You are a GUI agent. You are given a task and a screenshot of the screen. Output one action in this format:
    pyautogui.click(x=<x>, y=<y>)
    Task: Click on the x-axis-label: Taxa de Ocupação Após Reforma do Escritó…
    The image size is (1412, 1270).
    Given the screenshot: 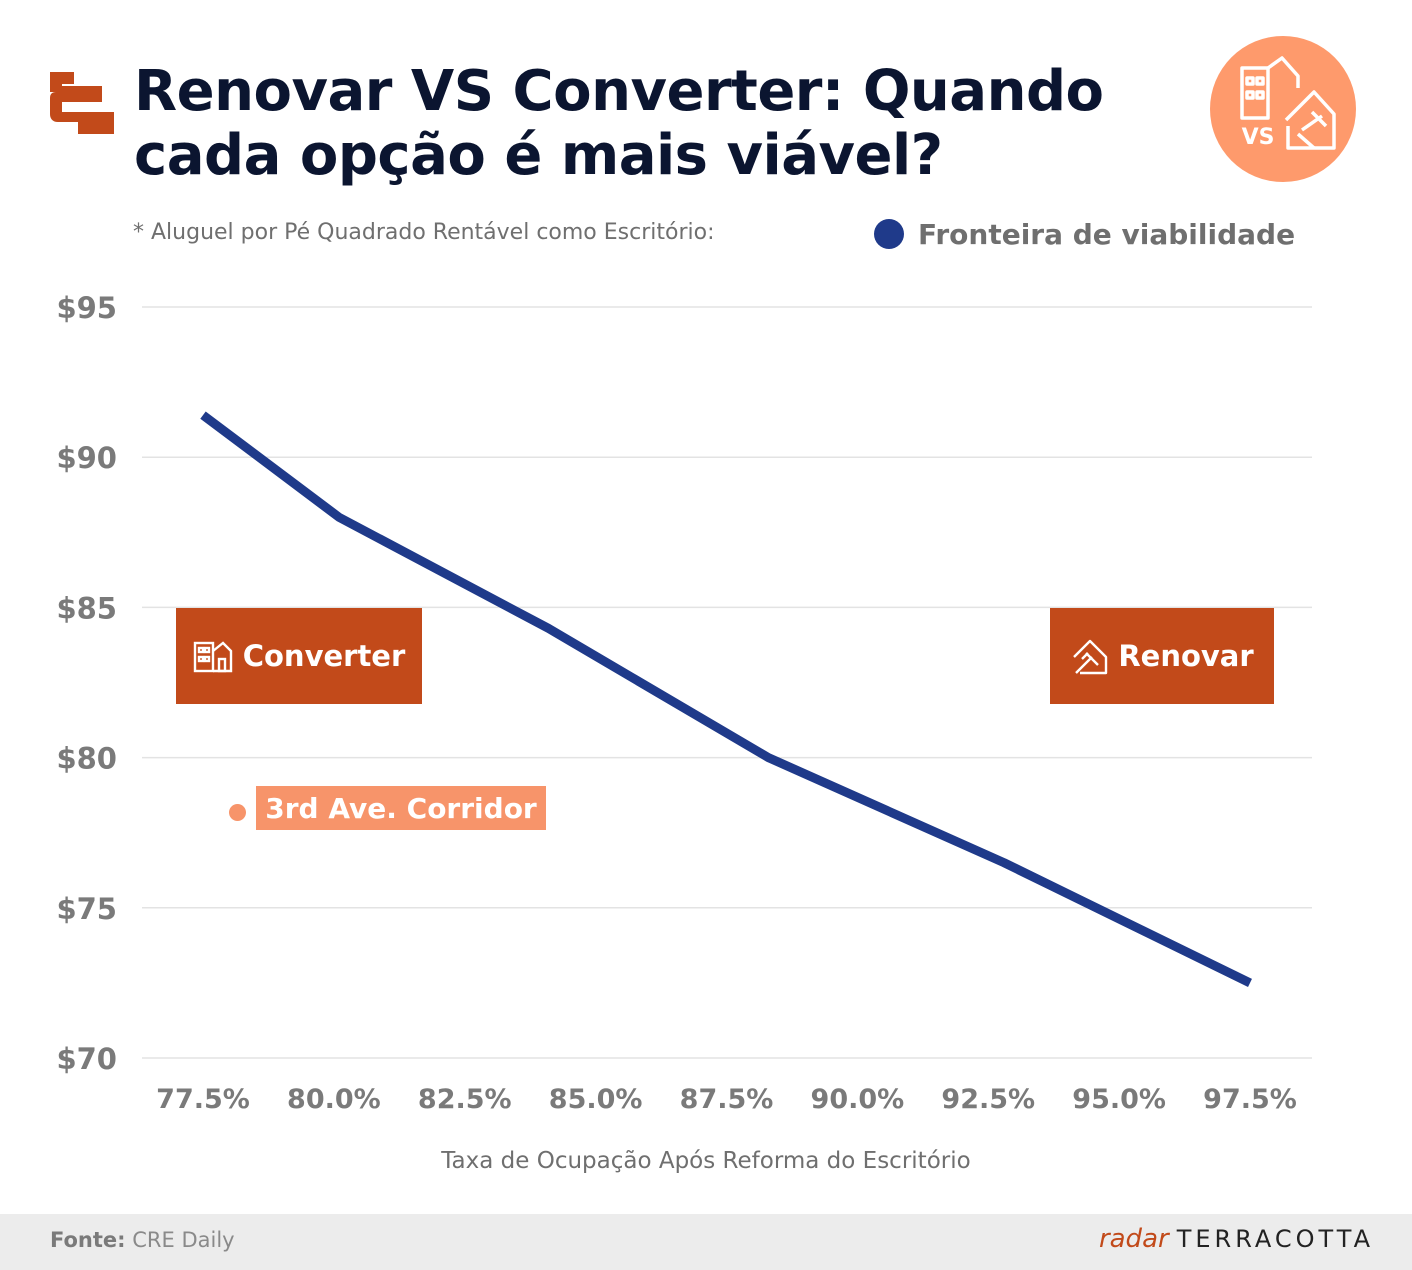 What is the action you would take?
    pyautogui.click(x=706, y=1161)
    